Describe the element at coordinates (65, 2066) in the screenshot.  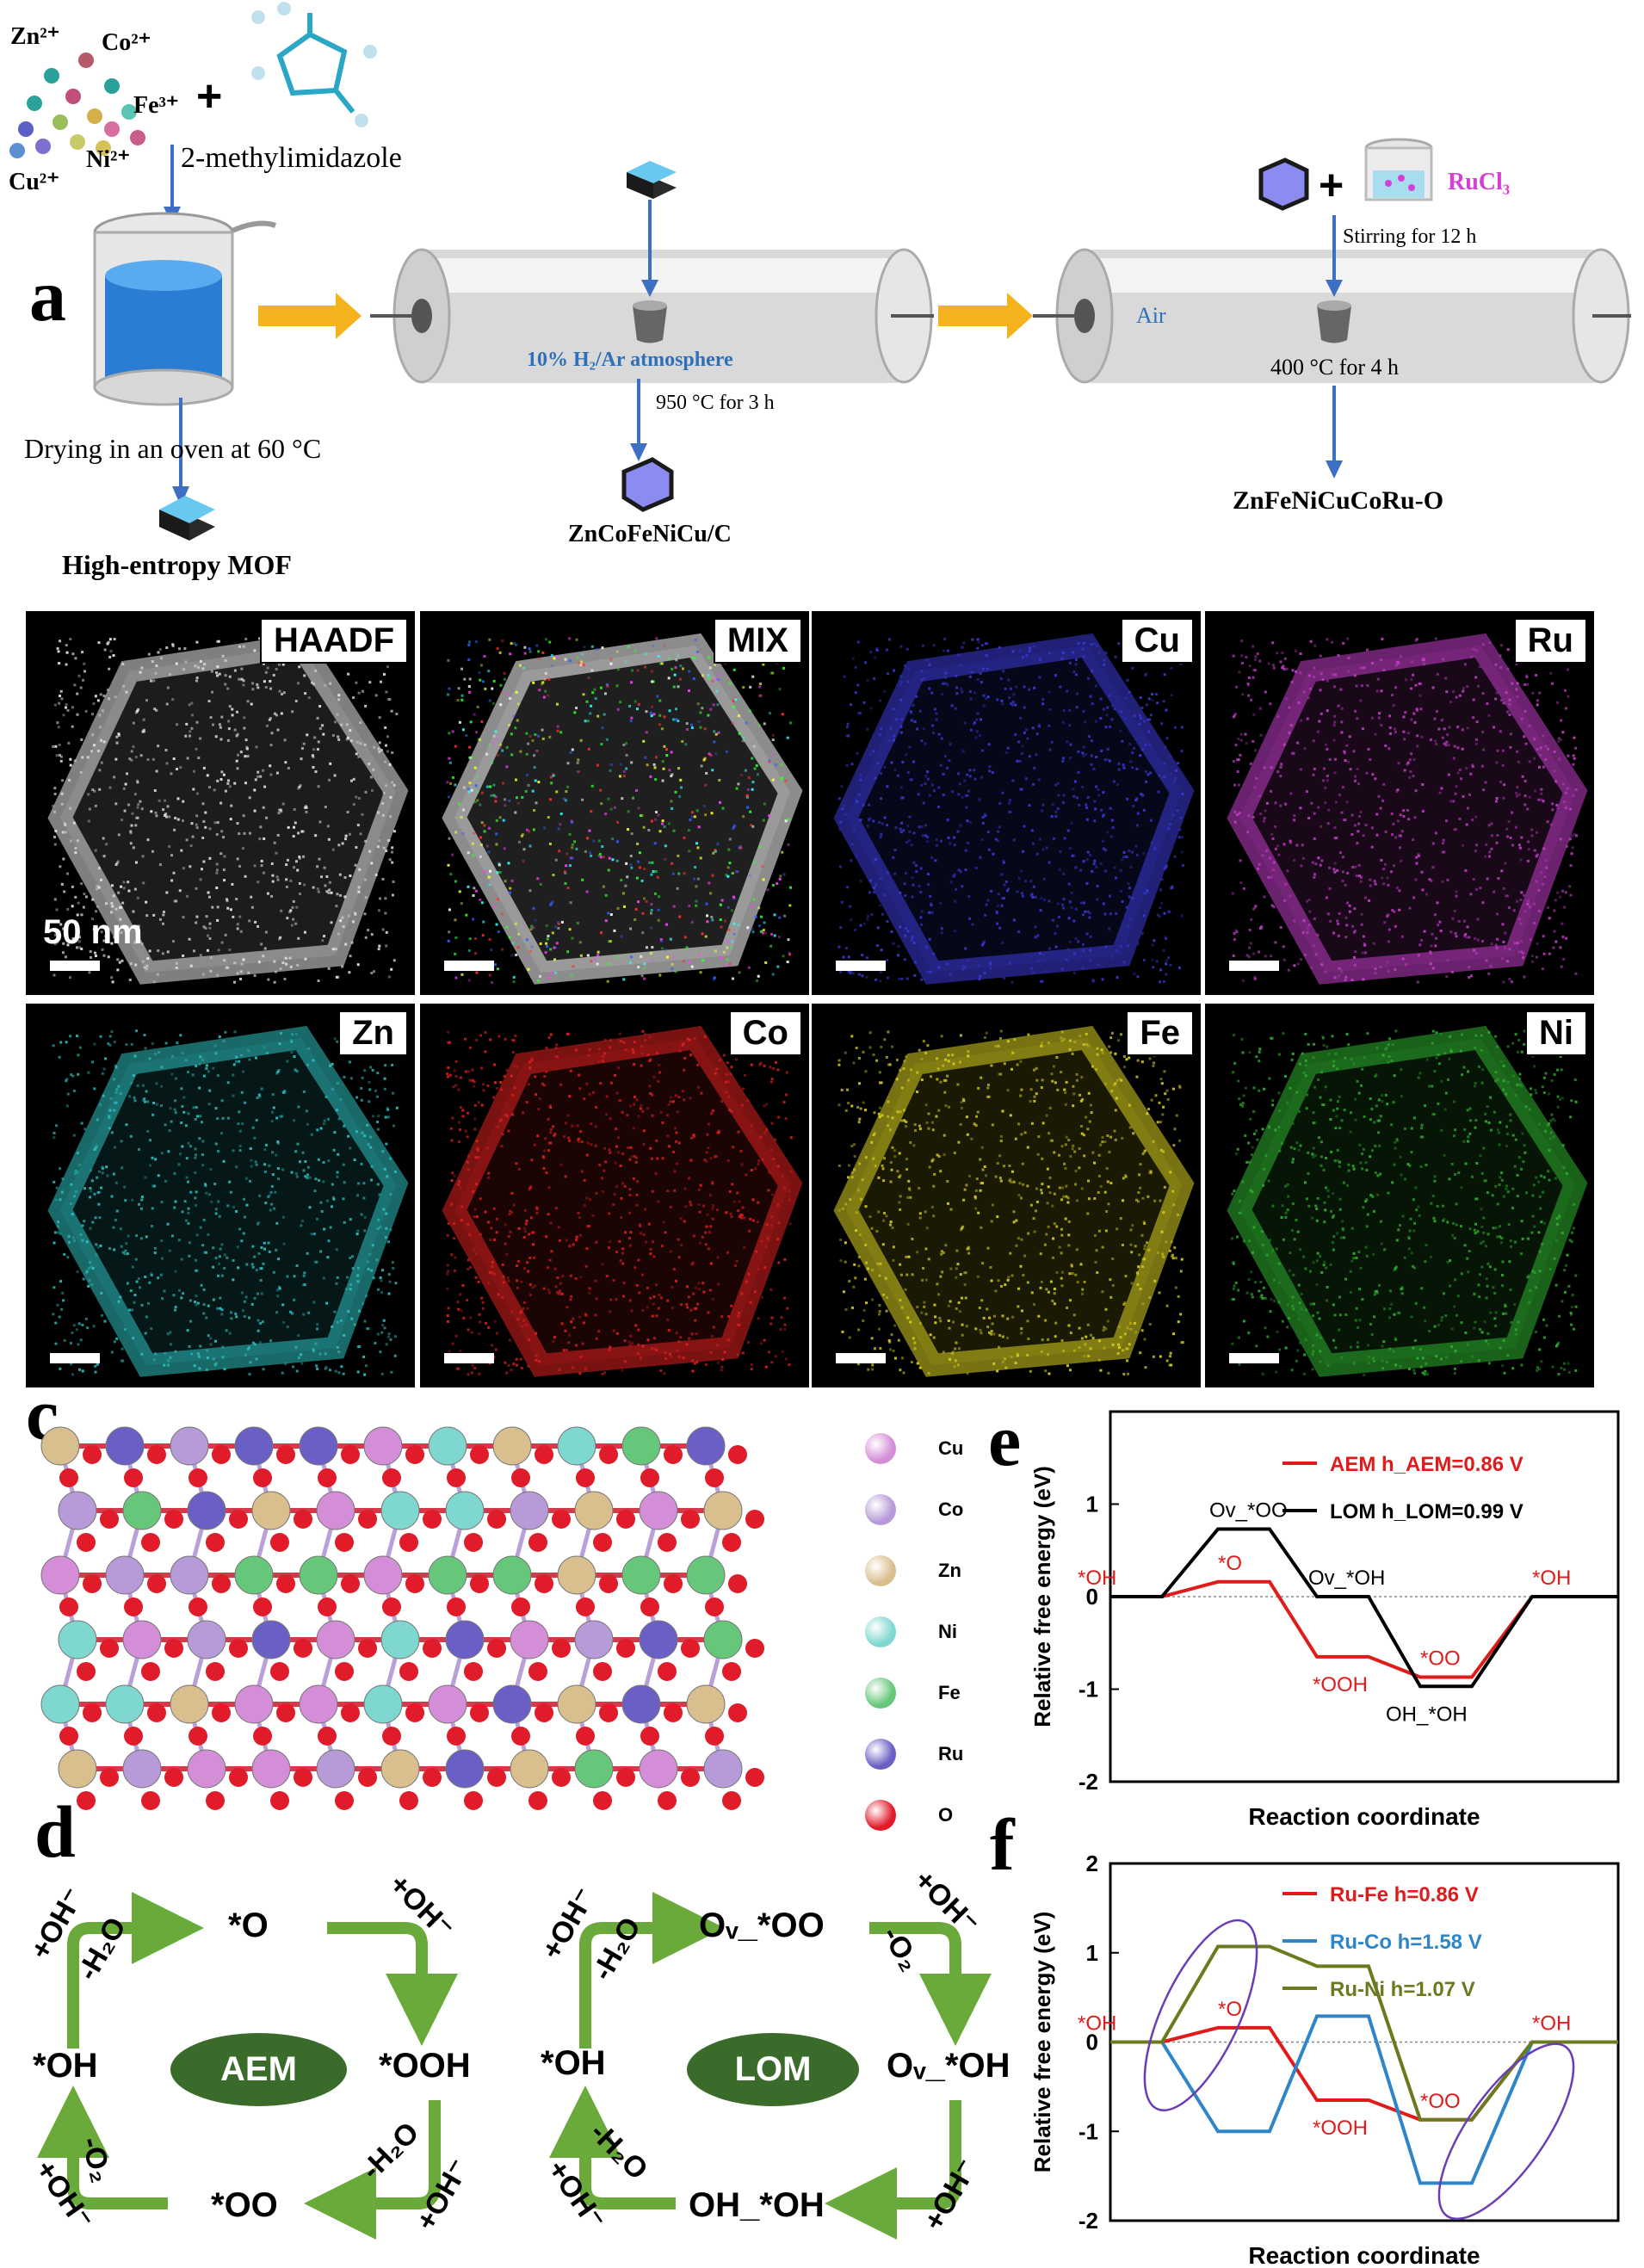
I see `aem-oh-left: *OH` at that location.